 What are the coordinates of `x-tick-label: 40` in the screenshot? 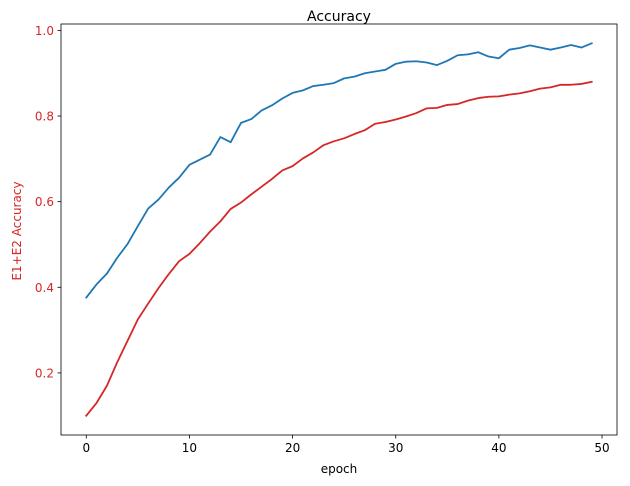 It's located at (498, 448).